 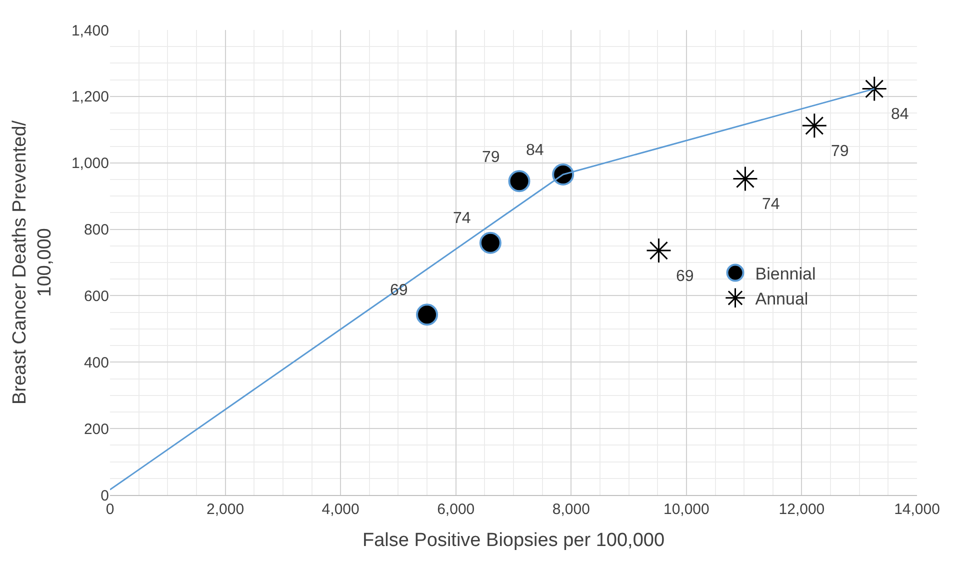 I want to click on y-tick-label: 800, so click(x=96, y=230).